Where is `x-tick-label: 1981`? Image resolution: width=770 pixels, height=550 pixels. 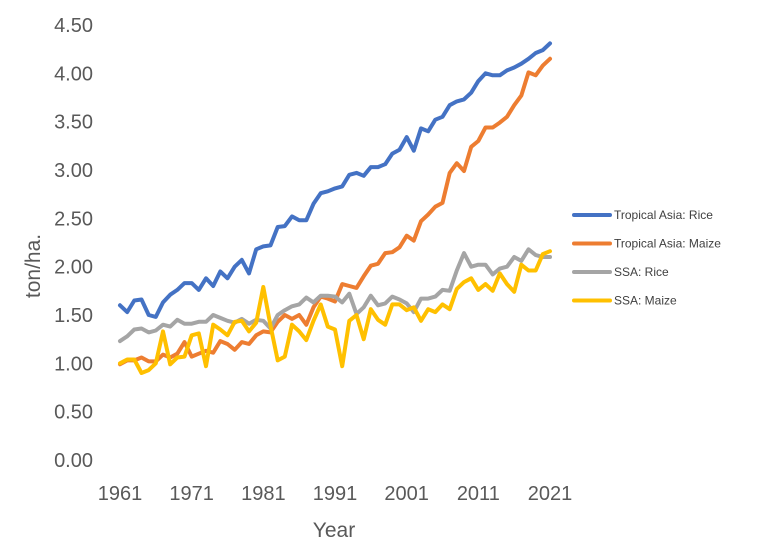
x-tick-label: 1981 is located at coordinates (263, 494).